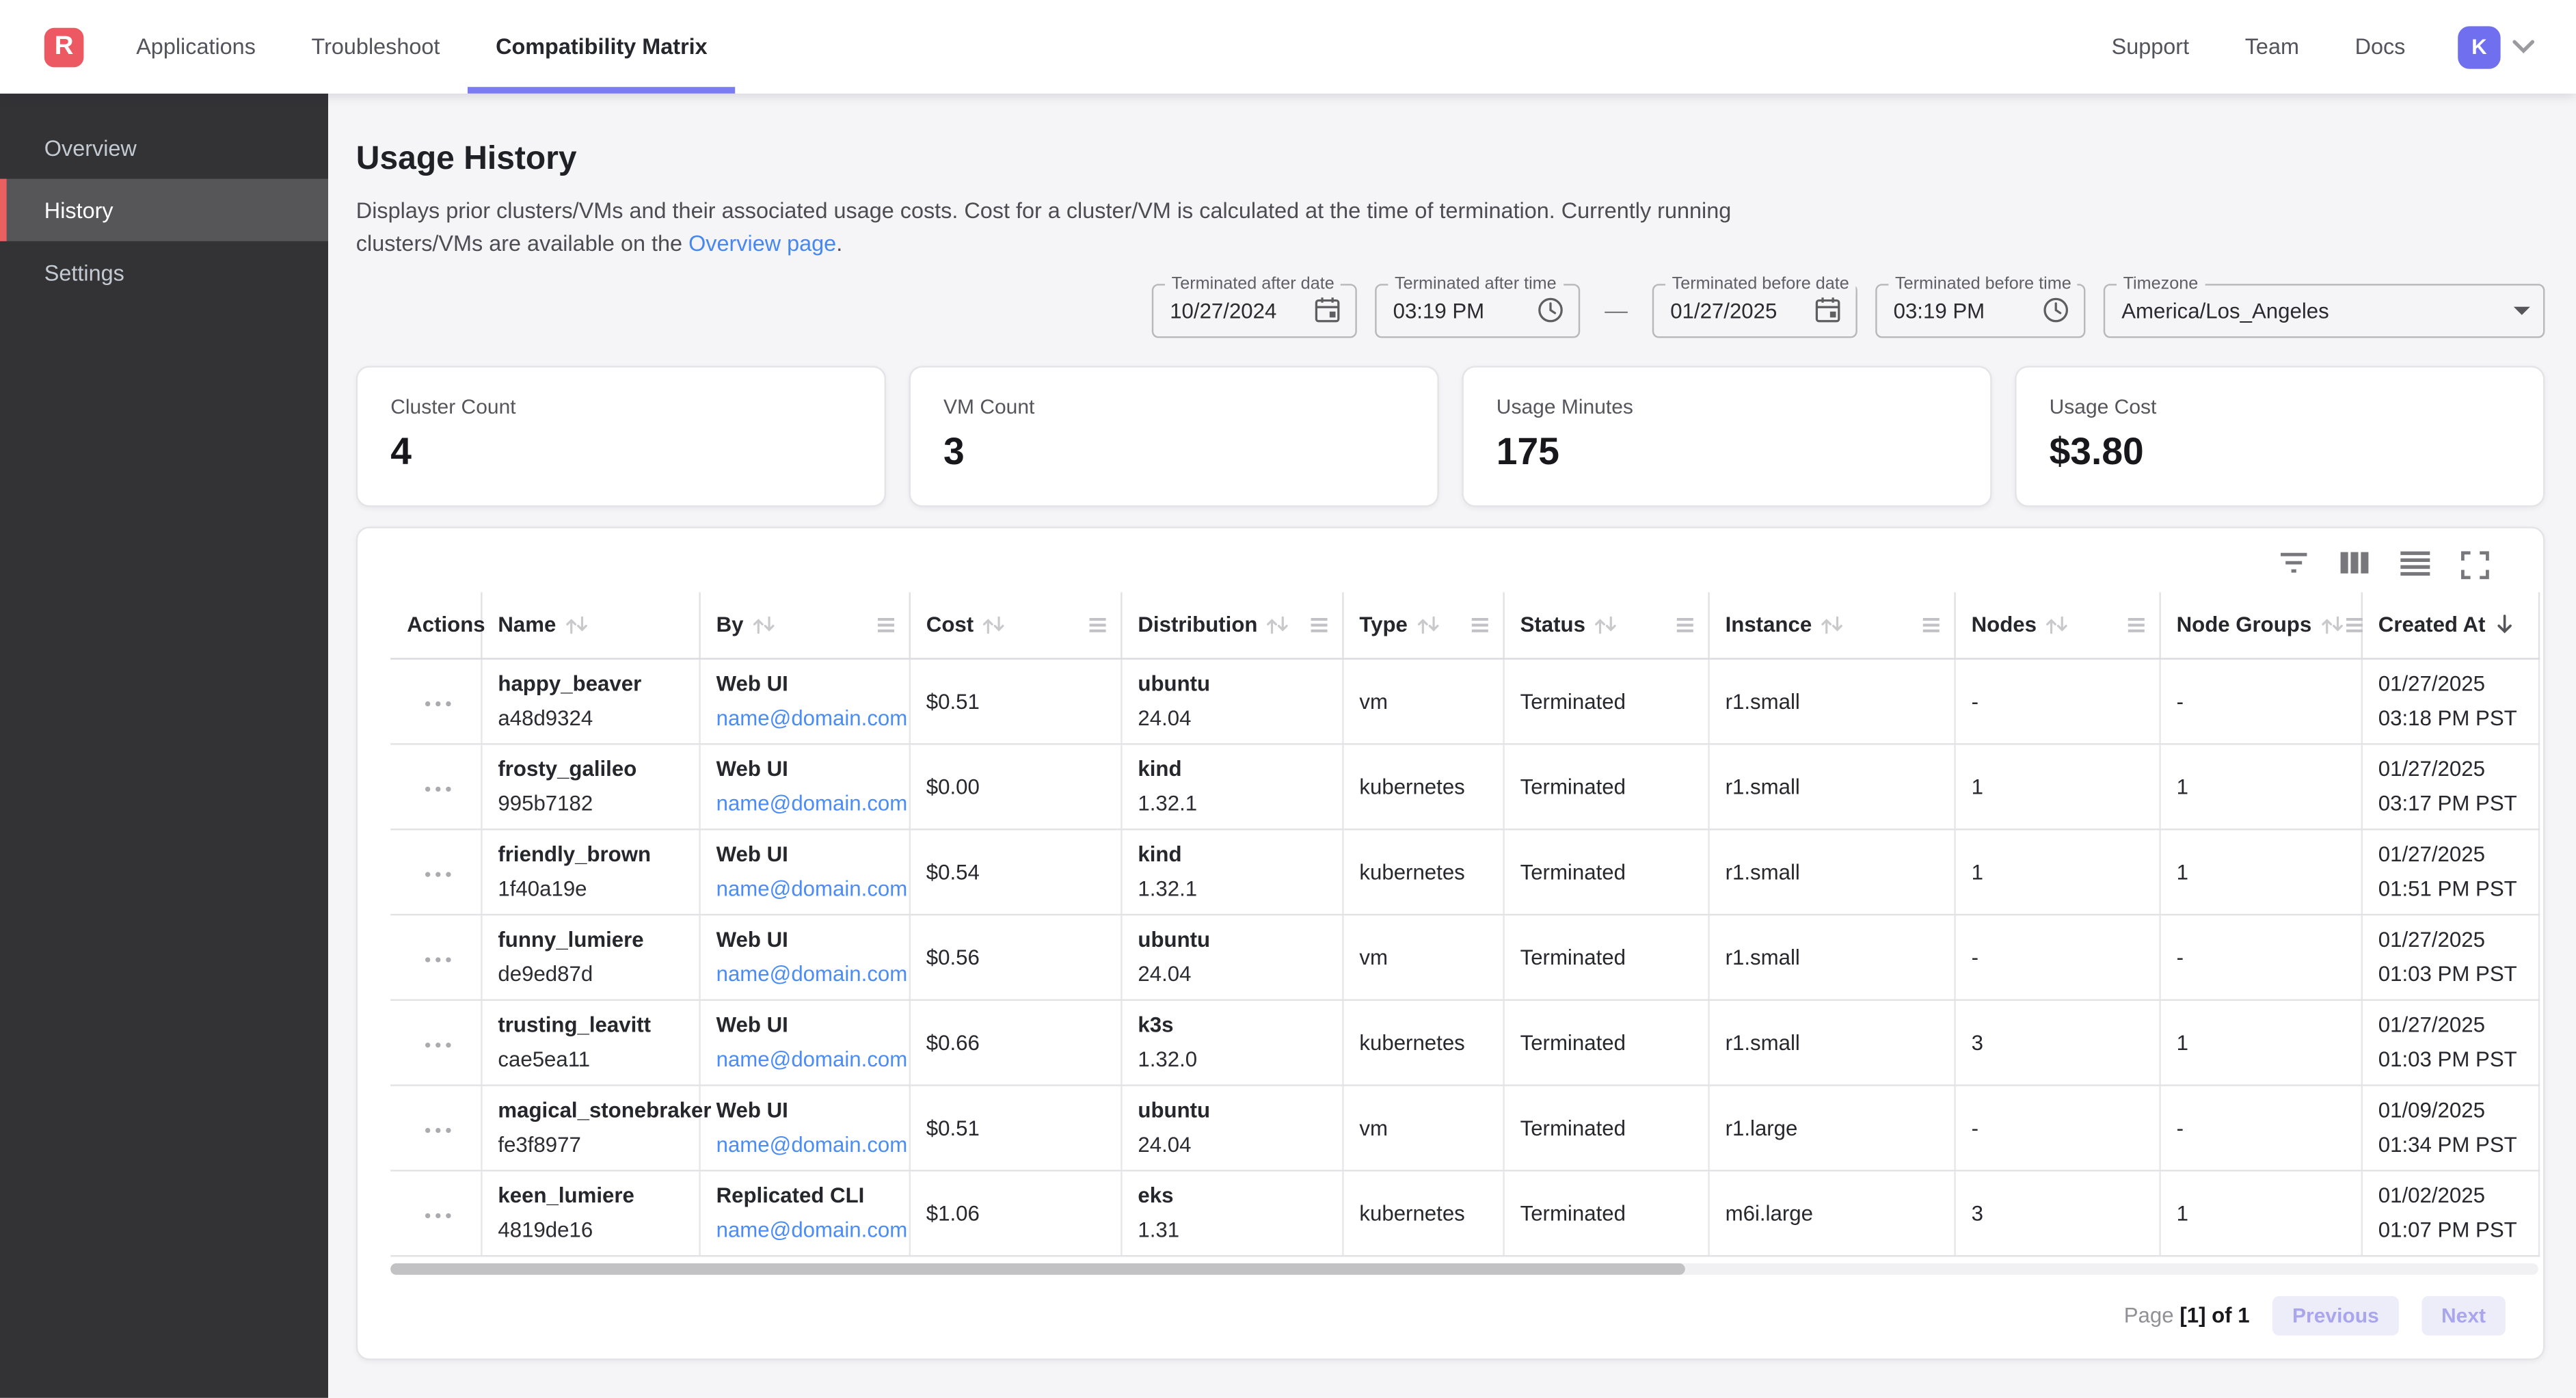 Image resolution: width=2576 pixels, height=1398 pixels. I want to click on horizontal-scrollbar, so click(1464, 1268).